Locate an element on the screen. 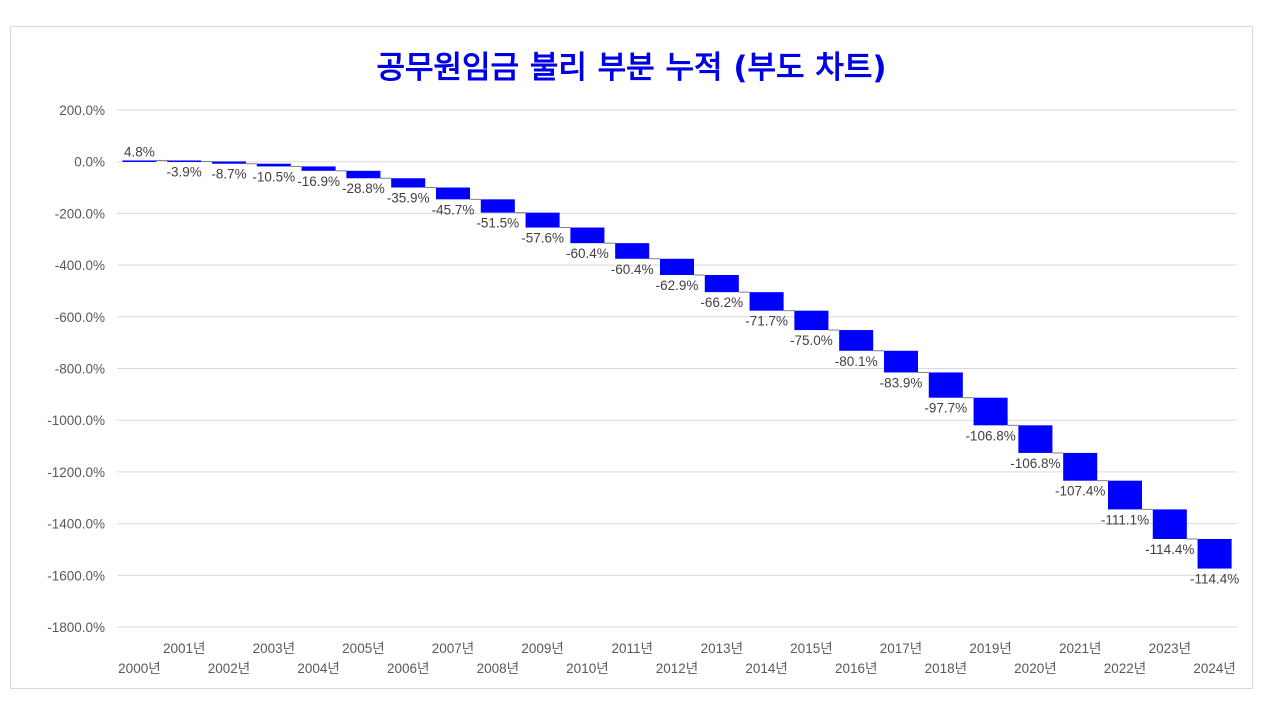 Image resolution: width=1270 pixels, height=715 pixels. x-tick-label: 2013년 is located at coordinates (722, 648).